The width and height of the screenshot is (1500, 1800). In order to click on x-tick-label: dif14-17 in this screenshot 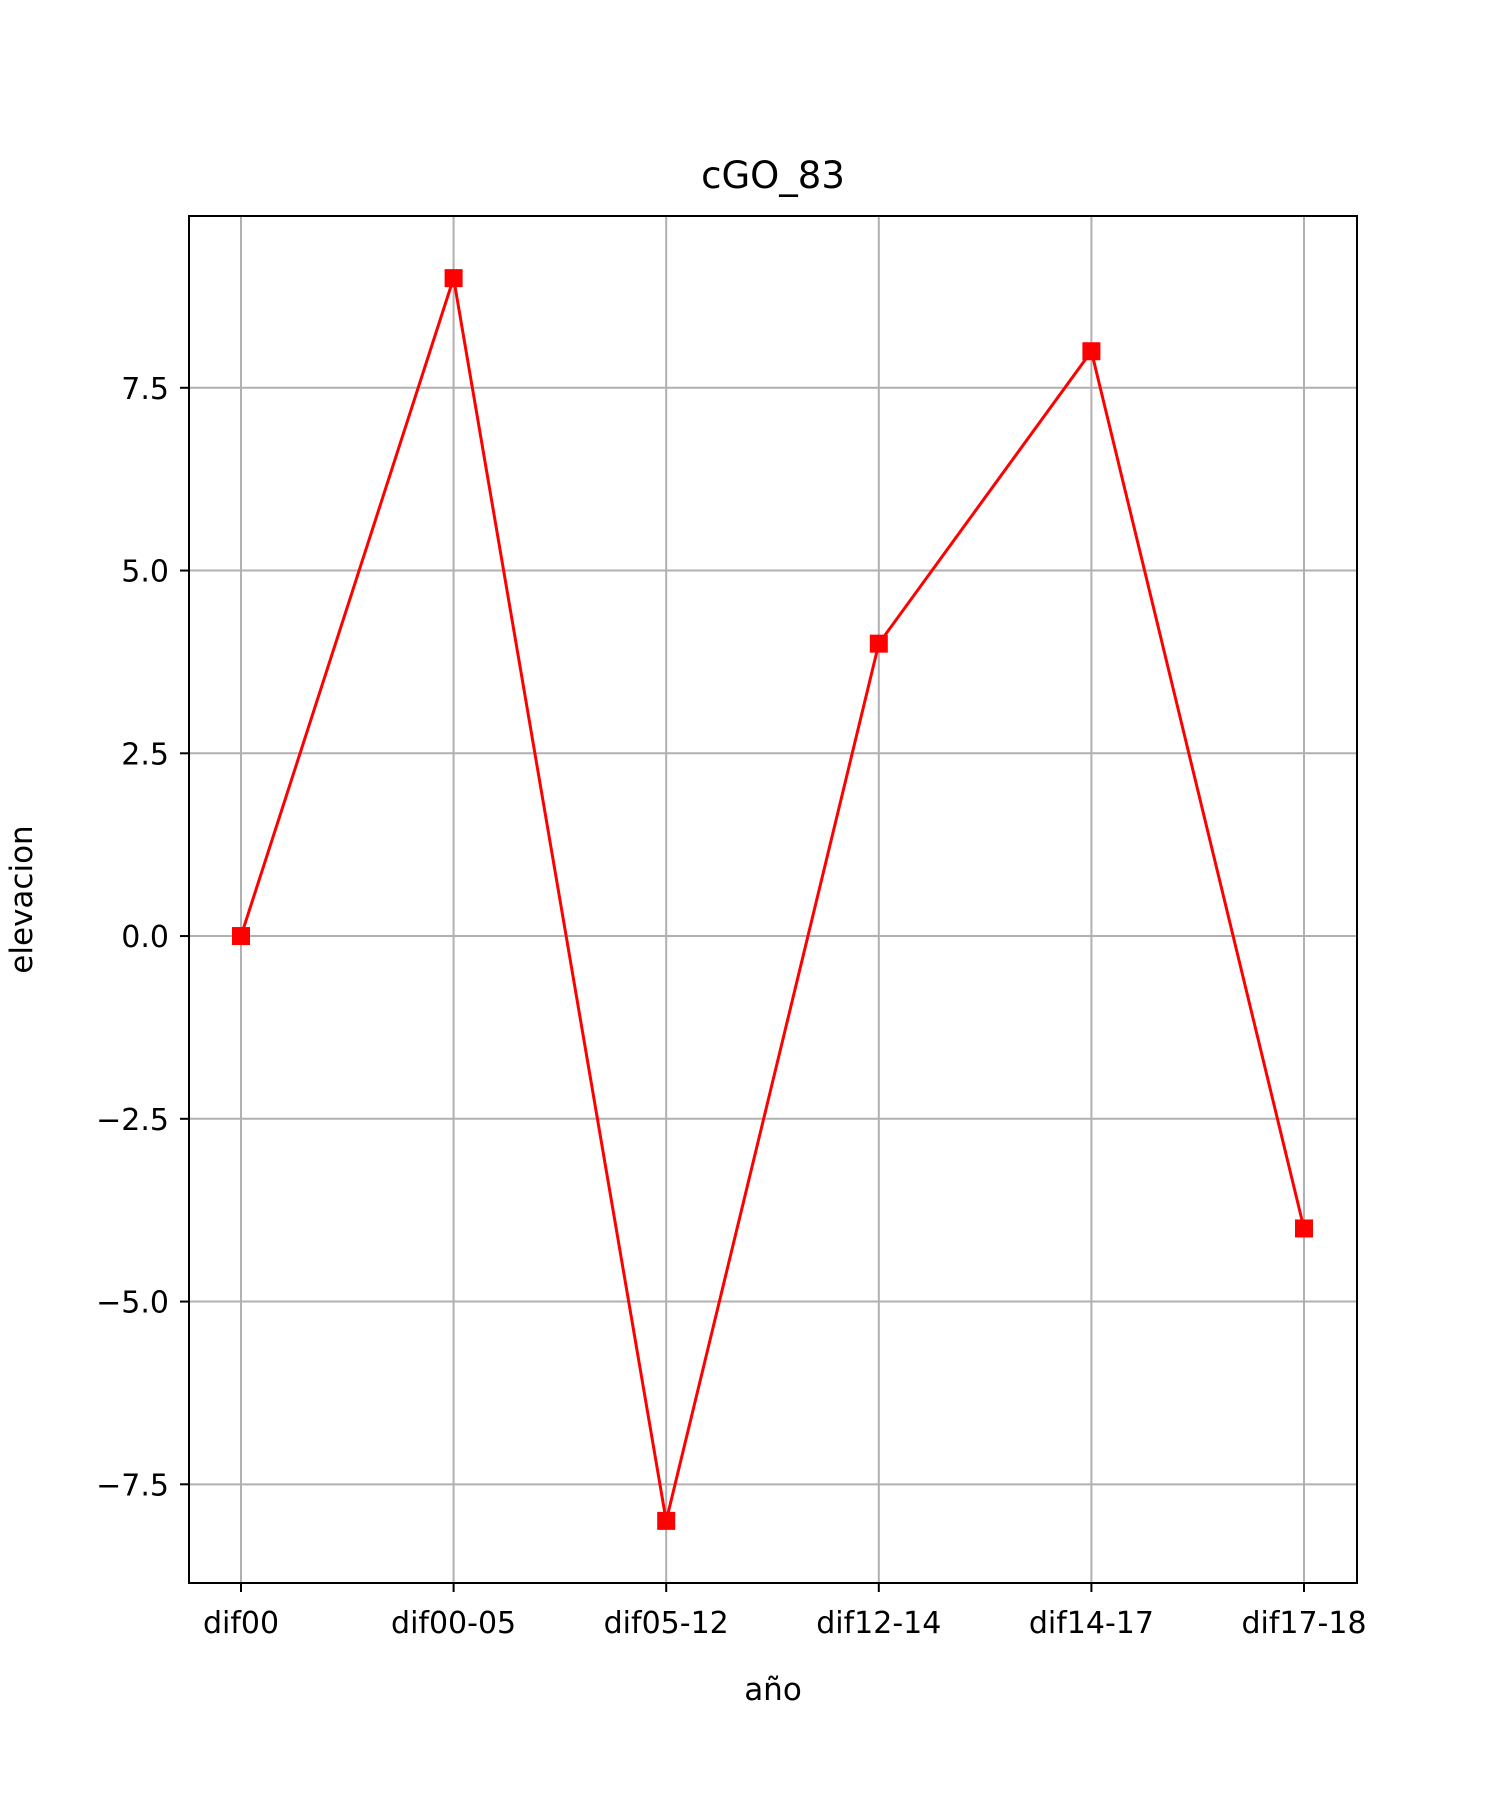, I will do `click(1091, 1623)`.